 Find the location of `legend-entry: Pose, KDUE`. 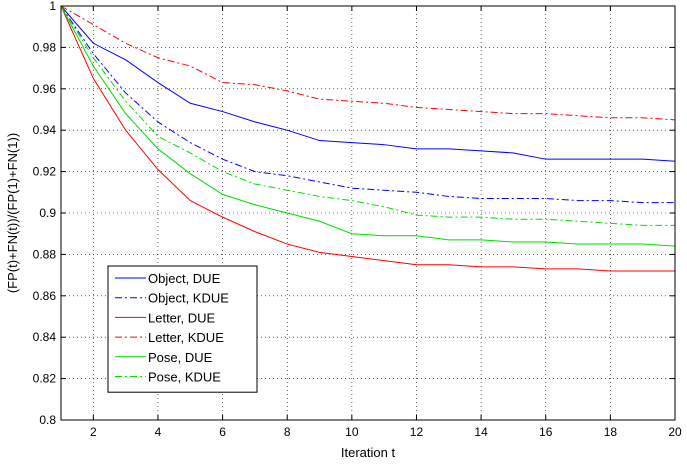

legend-entry: Pose, KDUE is located at coordinates (184, 377).